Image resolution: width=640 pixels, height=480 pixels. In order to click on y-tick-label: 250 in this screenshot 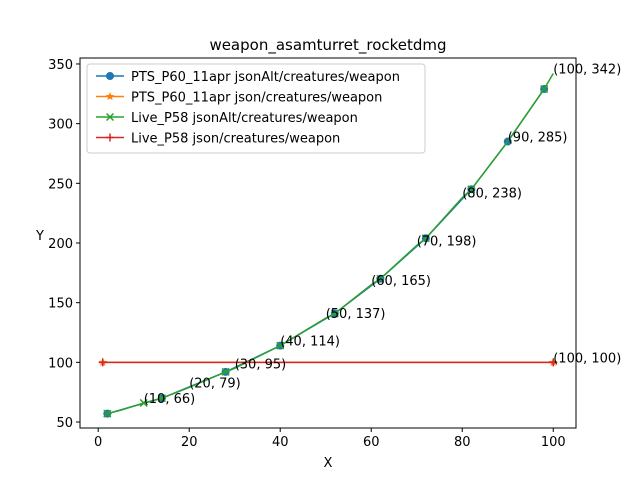, I will do `click(60, 184)`.